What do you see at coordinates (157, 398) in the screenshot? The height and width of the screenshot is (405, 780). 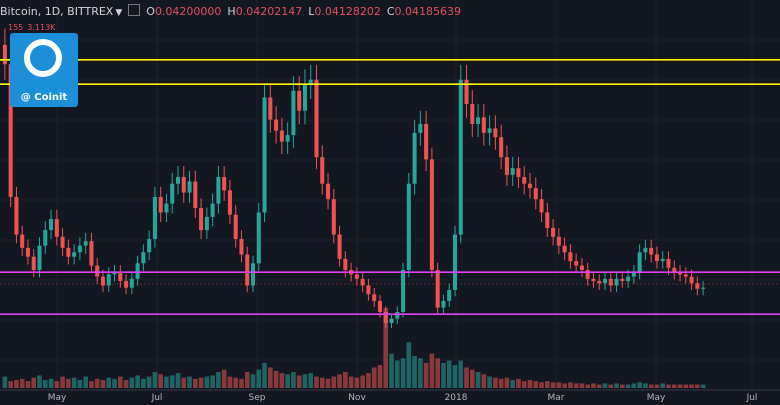 I see `x-tick-label: Jul` at bounding box center [157, 398].